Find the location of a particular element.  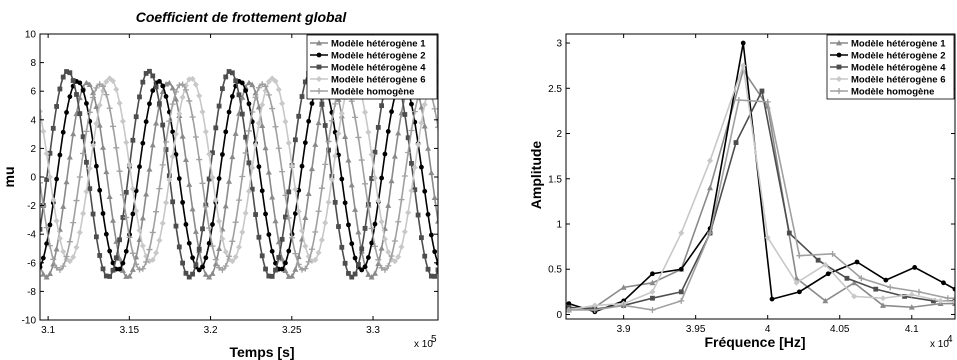

frequency-chart-point-modele-homogene is located at coordinates (710, 233).